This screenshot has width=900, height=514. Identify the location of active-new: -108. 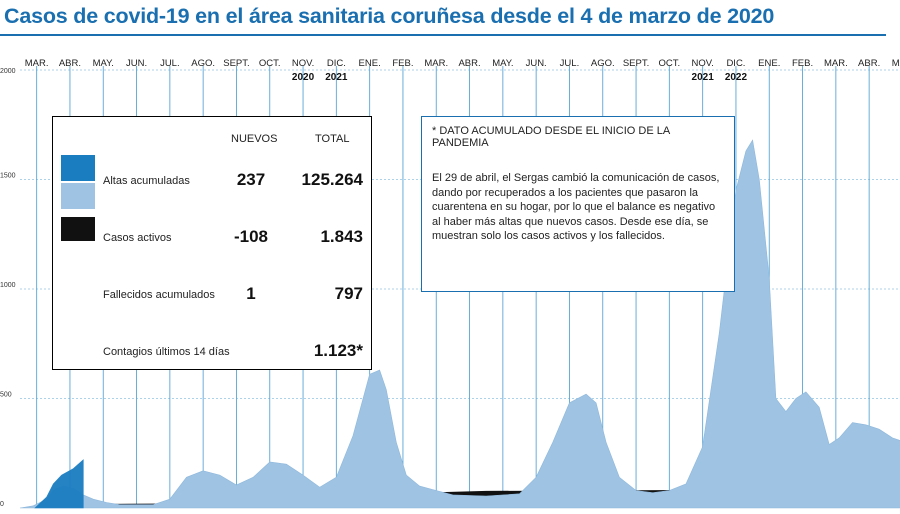
(251, 236).